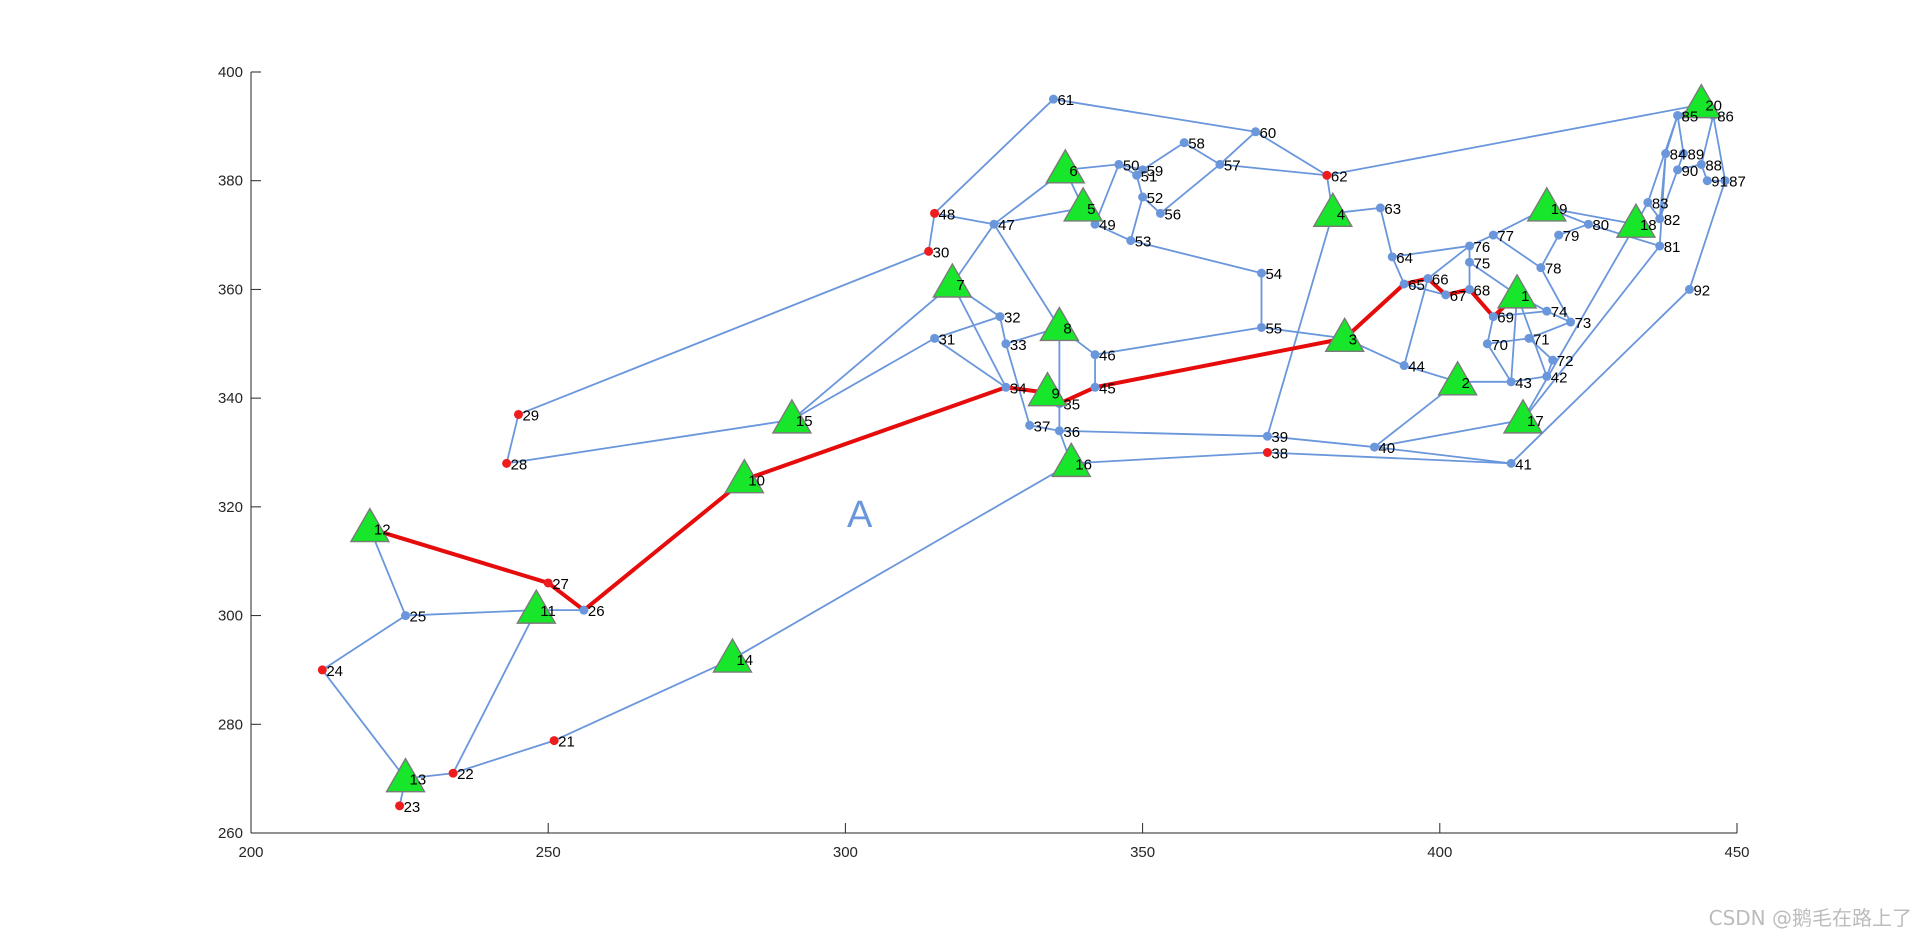 The image size is (1920, 937). I want to click on node-label-68: 68, so click(1482, 290).